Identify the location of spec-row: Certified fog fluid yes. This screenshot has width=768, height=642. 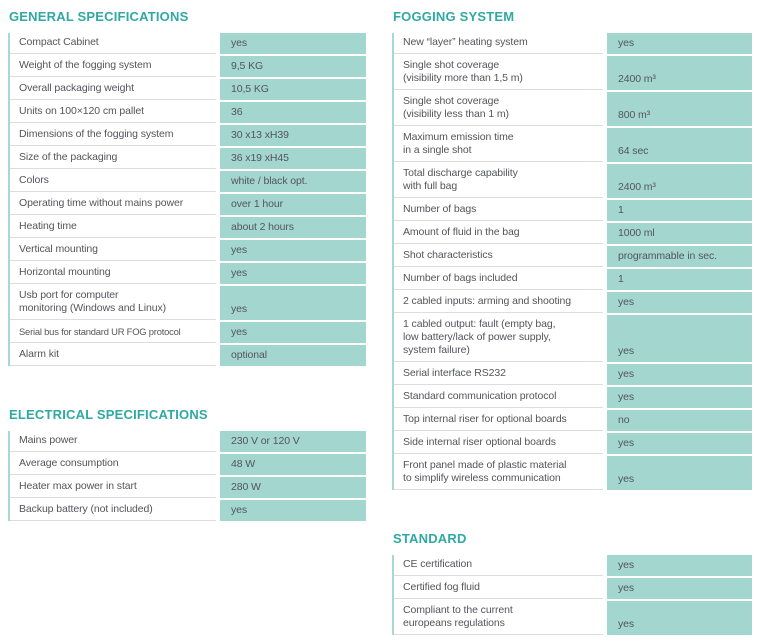
(575, 588).